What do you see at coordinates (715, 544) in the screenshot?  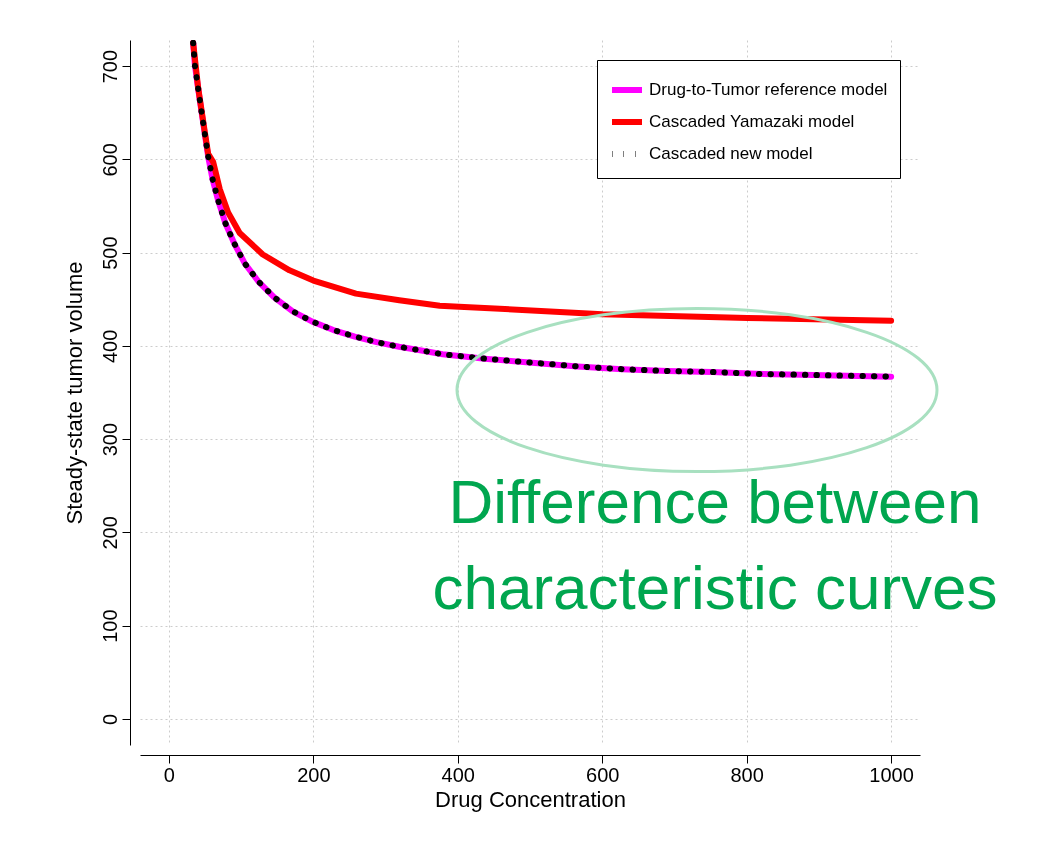 I see `annotation: Difference between characteristic curves` at bounding box center [715, 544].